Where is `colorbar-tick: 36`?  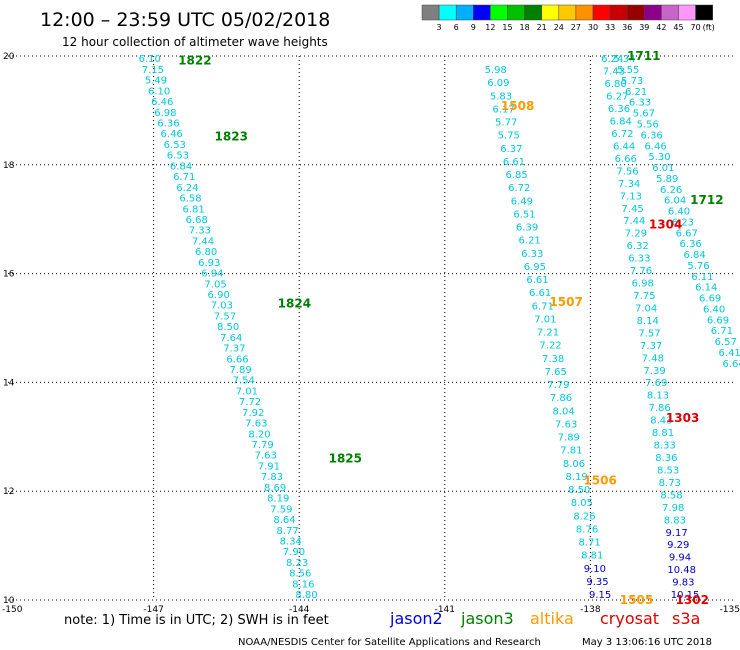 colorbar-tick: 36 is located at coordinates (627, 27).